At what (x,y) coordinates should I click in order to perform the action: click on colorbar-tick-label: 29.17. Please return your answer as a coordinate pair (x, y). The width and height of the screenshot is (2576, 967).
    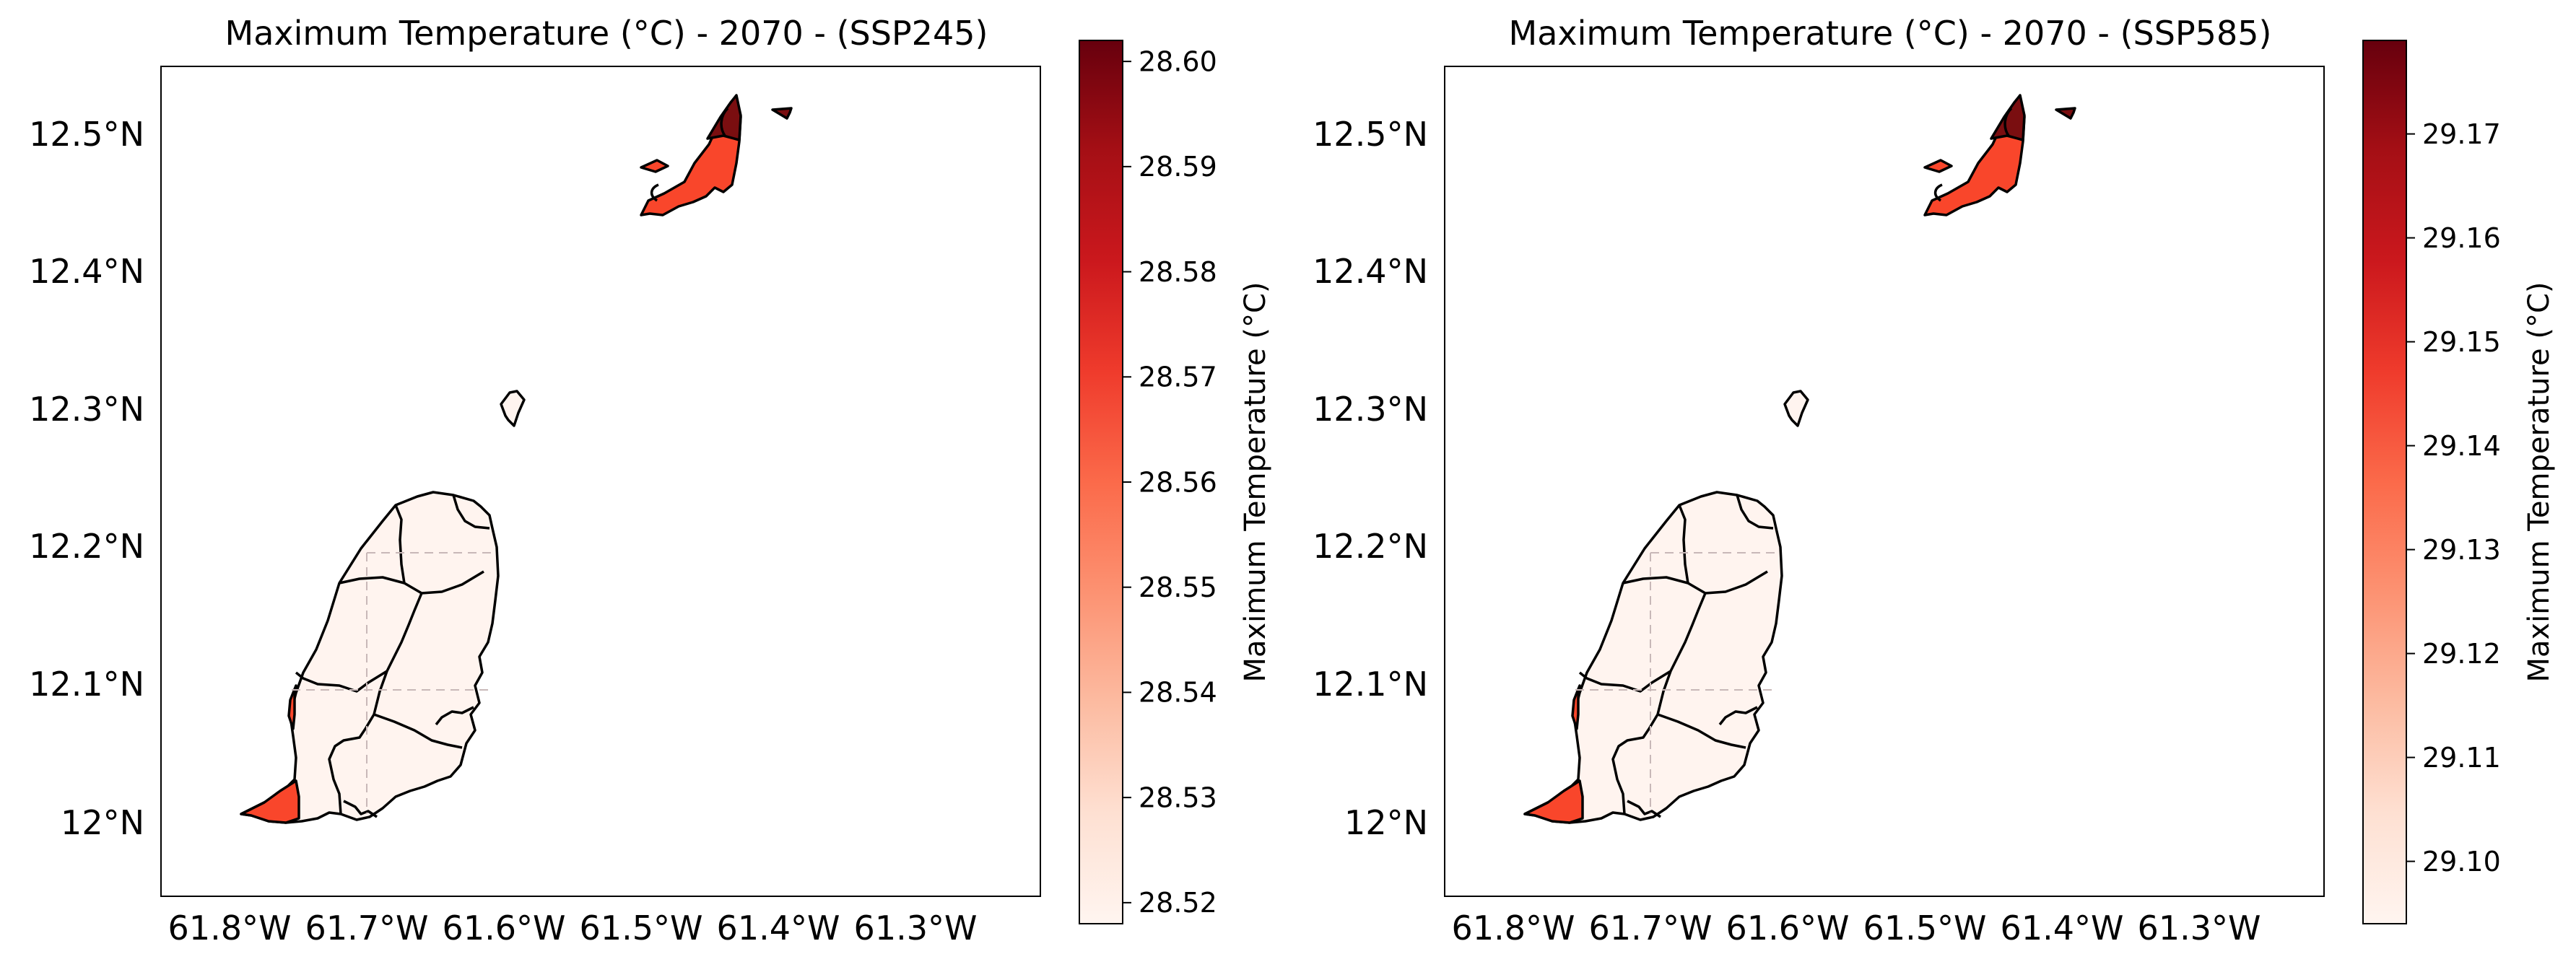
    Looking at the image, I should click on (2461, 134).